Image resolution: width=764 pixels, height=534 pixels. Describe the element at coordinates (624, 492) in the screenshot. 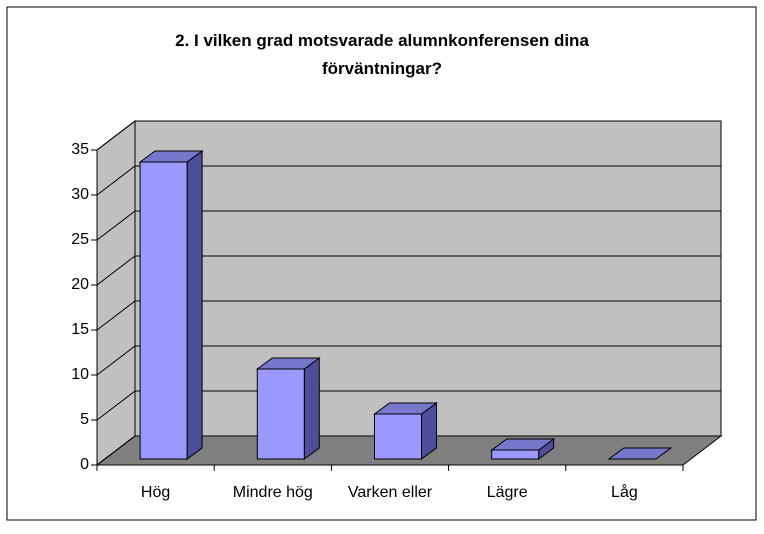

I see `x-tick-label: Låg` at that location.